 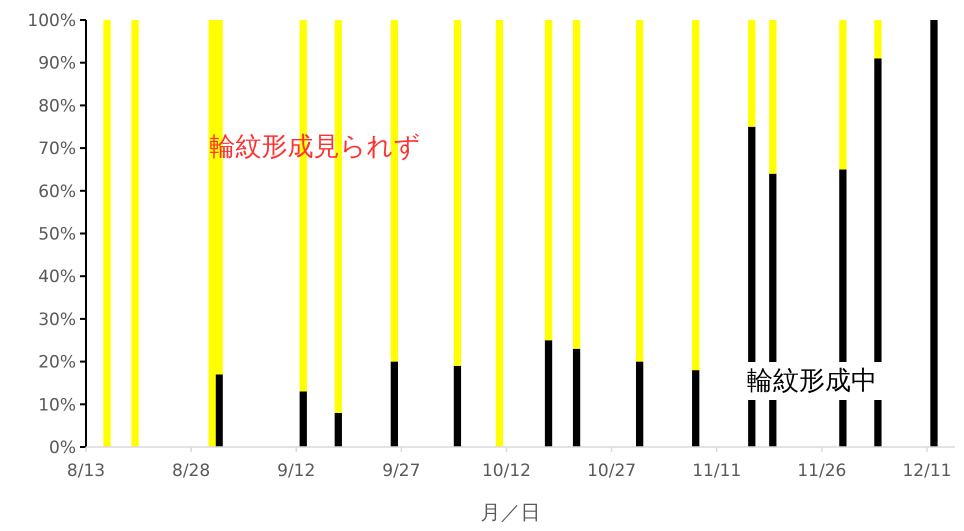 What do you see at coordinates (57, 320) in the screenshot?
I see `y-tick-label: 30%` at bounding box center [57, 320].